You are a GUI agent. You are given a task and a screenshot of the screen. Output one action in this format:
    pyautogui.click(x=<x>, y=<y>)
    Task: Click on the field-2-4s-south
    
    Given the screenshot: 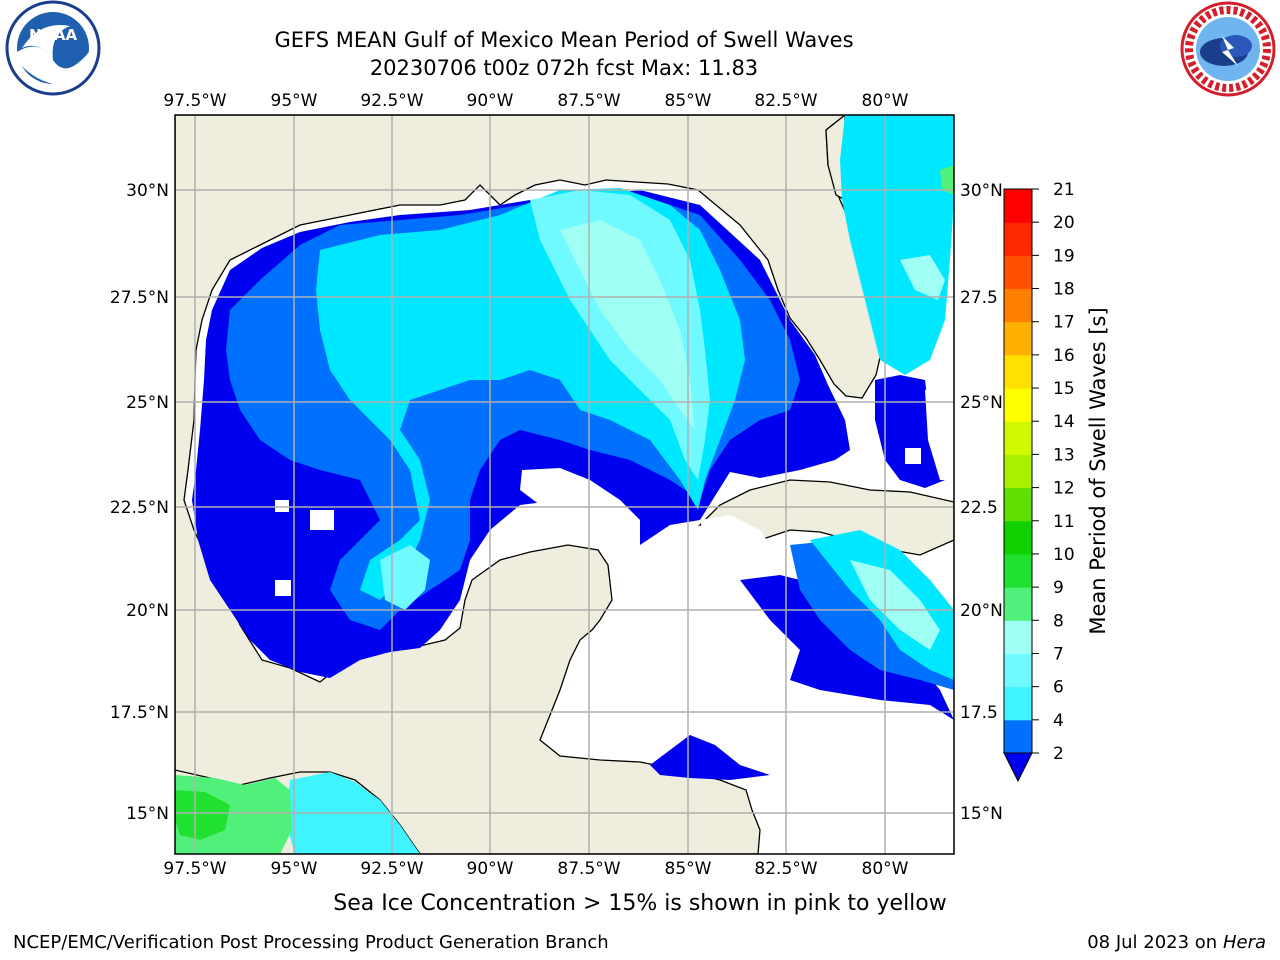 What is the action you would take?
    pyautogui.click(x=710, y=757)
    